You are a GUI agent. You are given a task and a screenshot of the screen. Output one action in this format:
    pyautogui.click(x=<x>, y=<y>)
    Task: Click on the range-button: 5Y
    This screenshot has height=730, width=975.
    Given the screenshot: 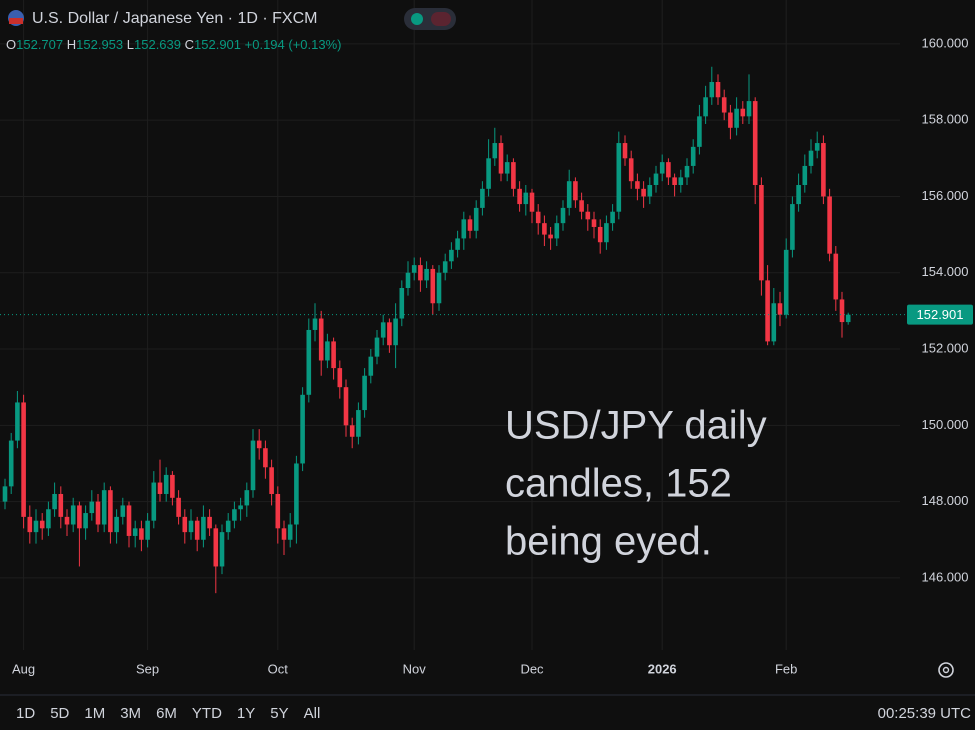 What is the action you would take?
    pyautogui.click(x=279, y=713)
    